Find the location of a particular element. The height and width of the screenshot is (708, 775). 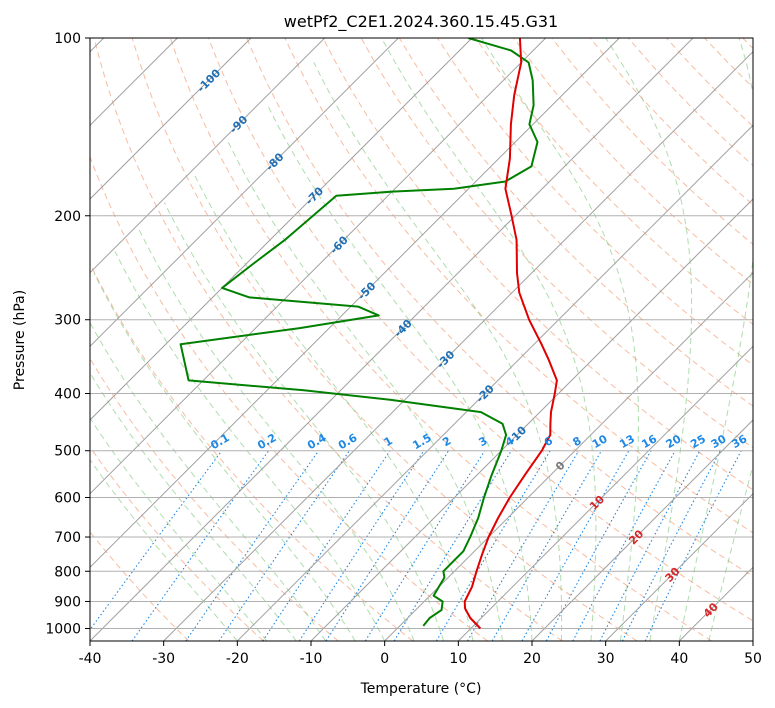

x-tick-label: 0 is located at coordinates (384, 659).